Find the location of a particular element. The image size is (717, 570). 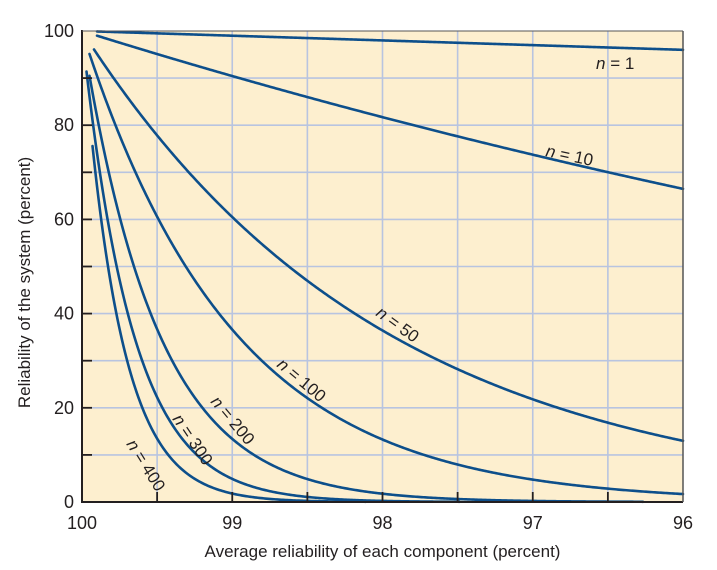

y-tick-label: 60 is located at coordinates (64, 219).